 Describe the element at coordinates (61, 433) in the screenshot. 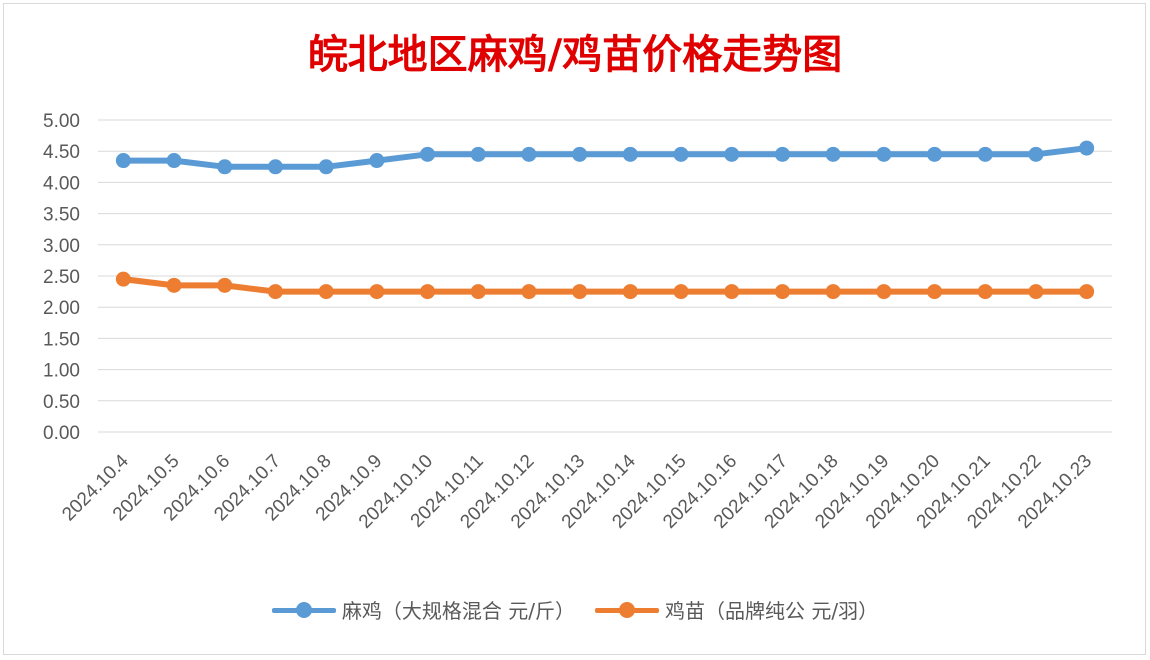

I see `y-tick-label-0: 0.00` at that location.